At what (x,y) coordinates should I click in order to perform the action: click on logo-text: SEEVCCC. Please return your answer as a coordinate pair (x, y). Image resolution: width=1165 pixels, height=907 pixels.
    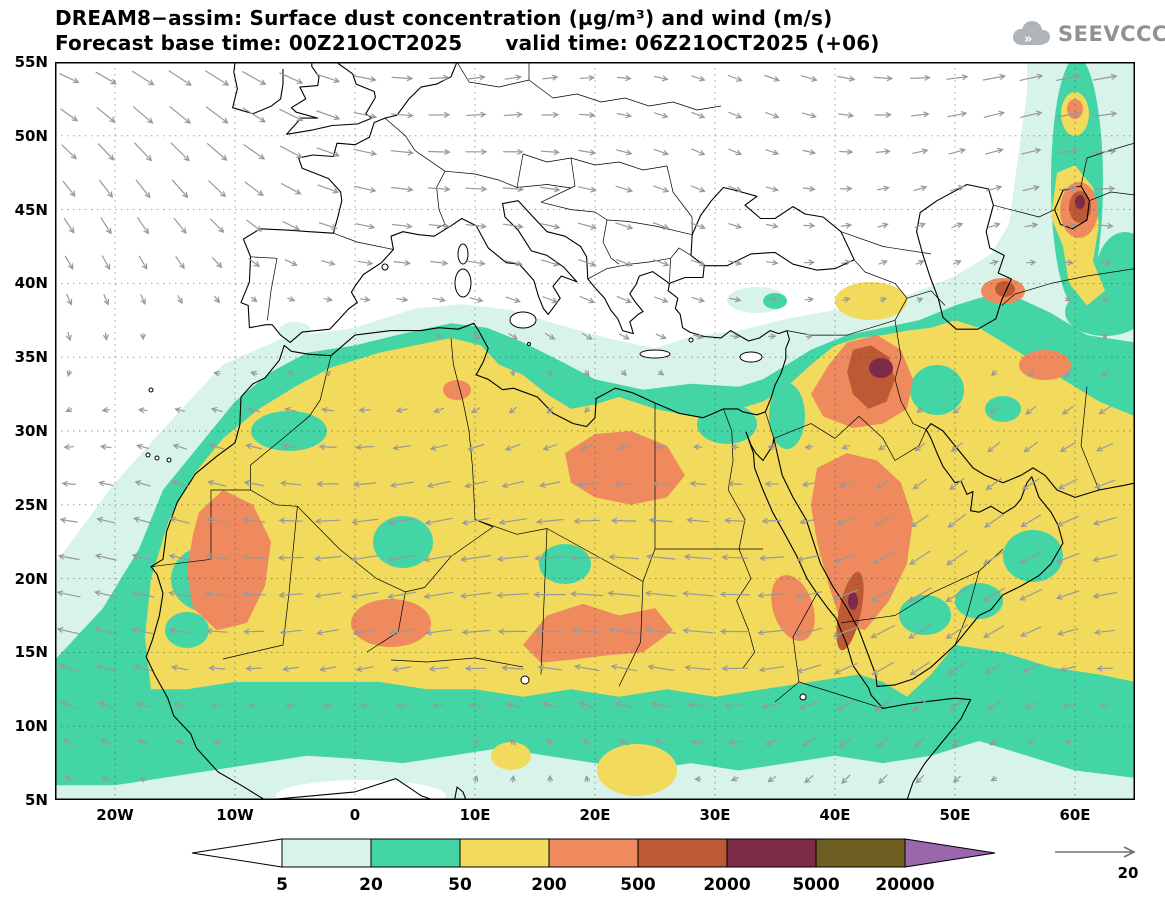
    Looking at the image, I should click on (1111, 34).